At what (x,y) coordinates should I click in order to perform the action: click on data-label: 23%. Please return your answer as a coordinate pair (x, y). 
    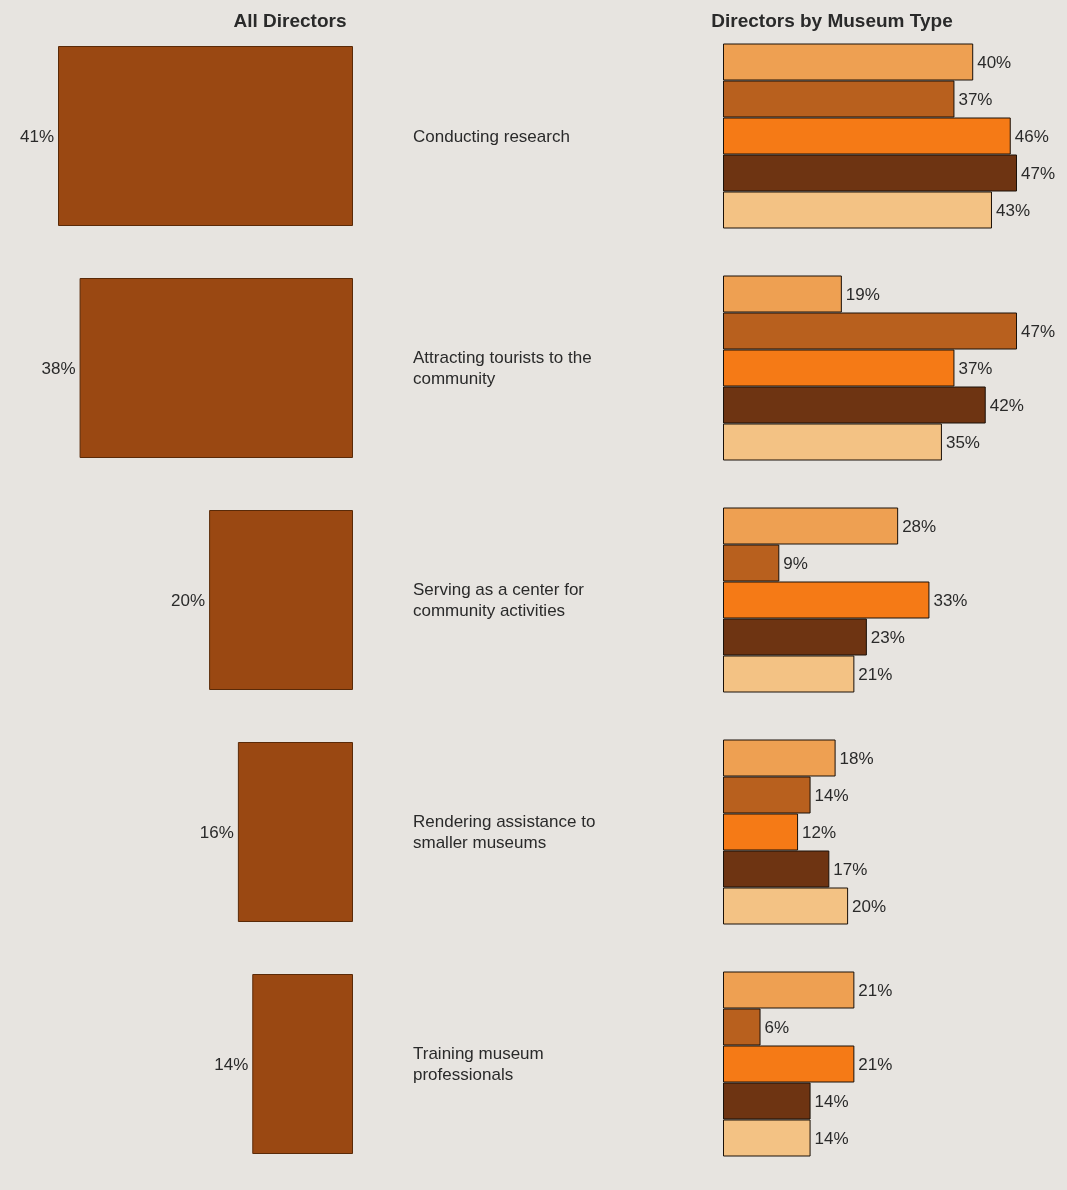
    Looking at the image, I should click on (887, 637).